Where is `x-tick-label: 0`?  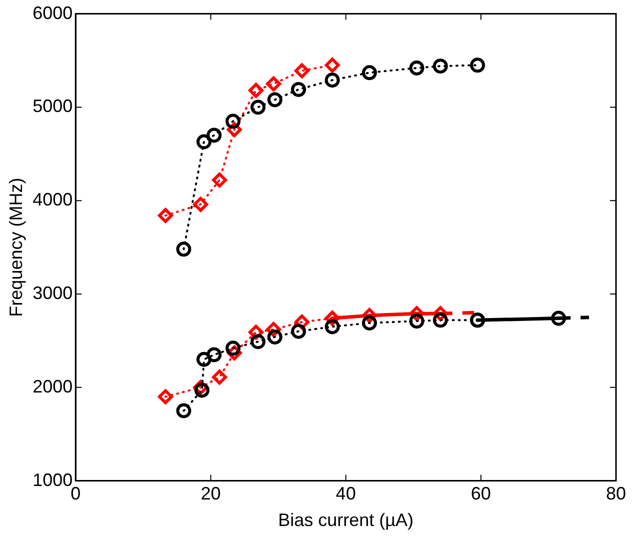 x-tick-label: 0 is located at coordinates (75, 494).